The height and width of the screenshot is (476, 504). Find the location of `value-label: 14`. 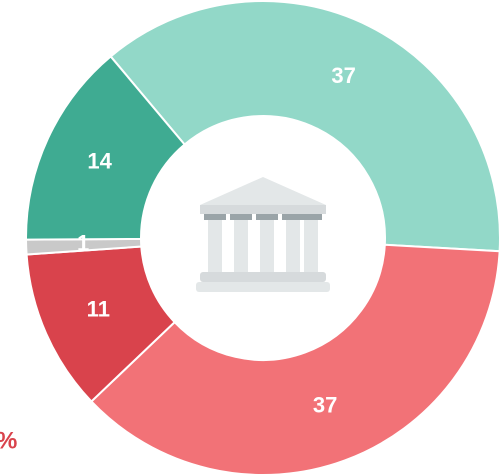

value-label: 14 is located at coordinates (99, 160).